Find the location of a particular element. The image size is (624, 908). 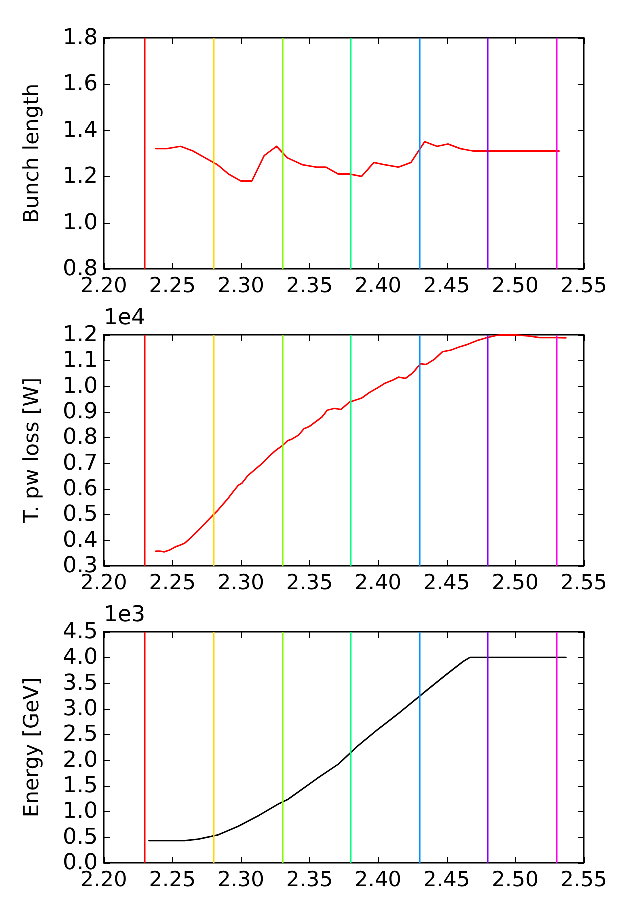

y-tick-label: 4.5 is located at coordinates (80, 632).